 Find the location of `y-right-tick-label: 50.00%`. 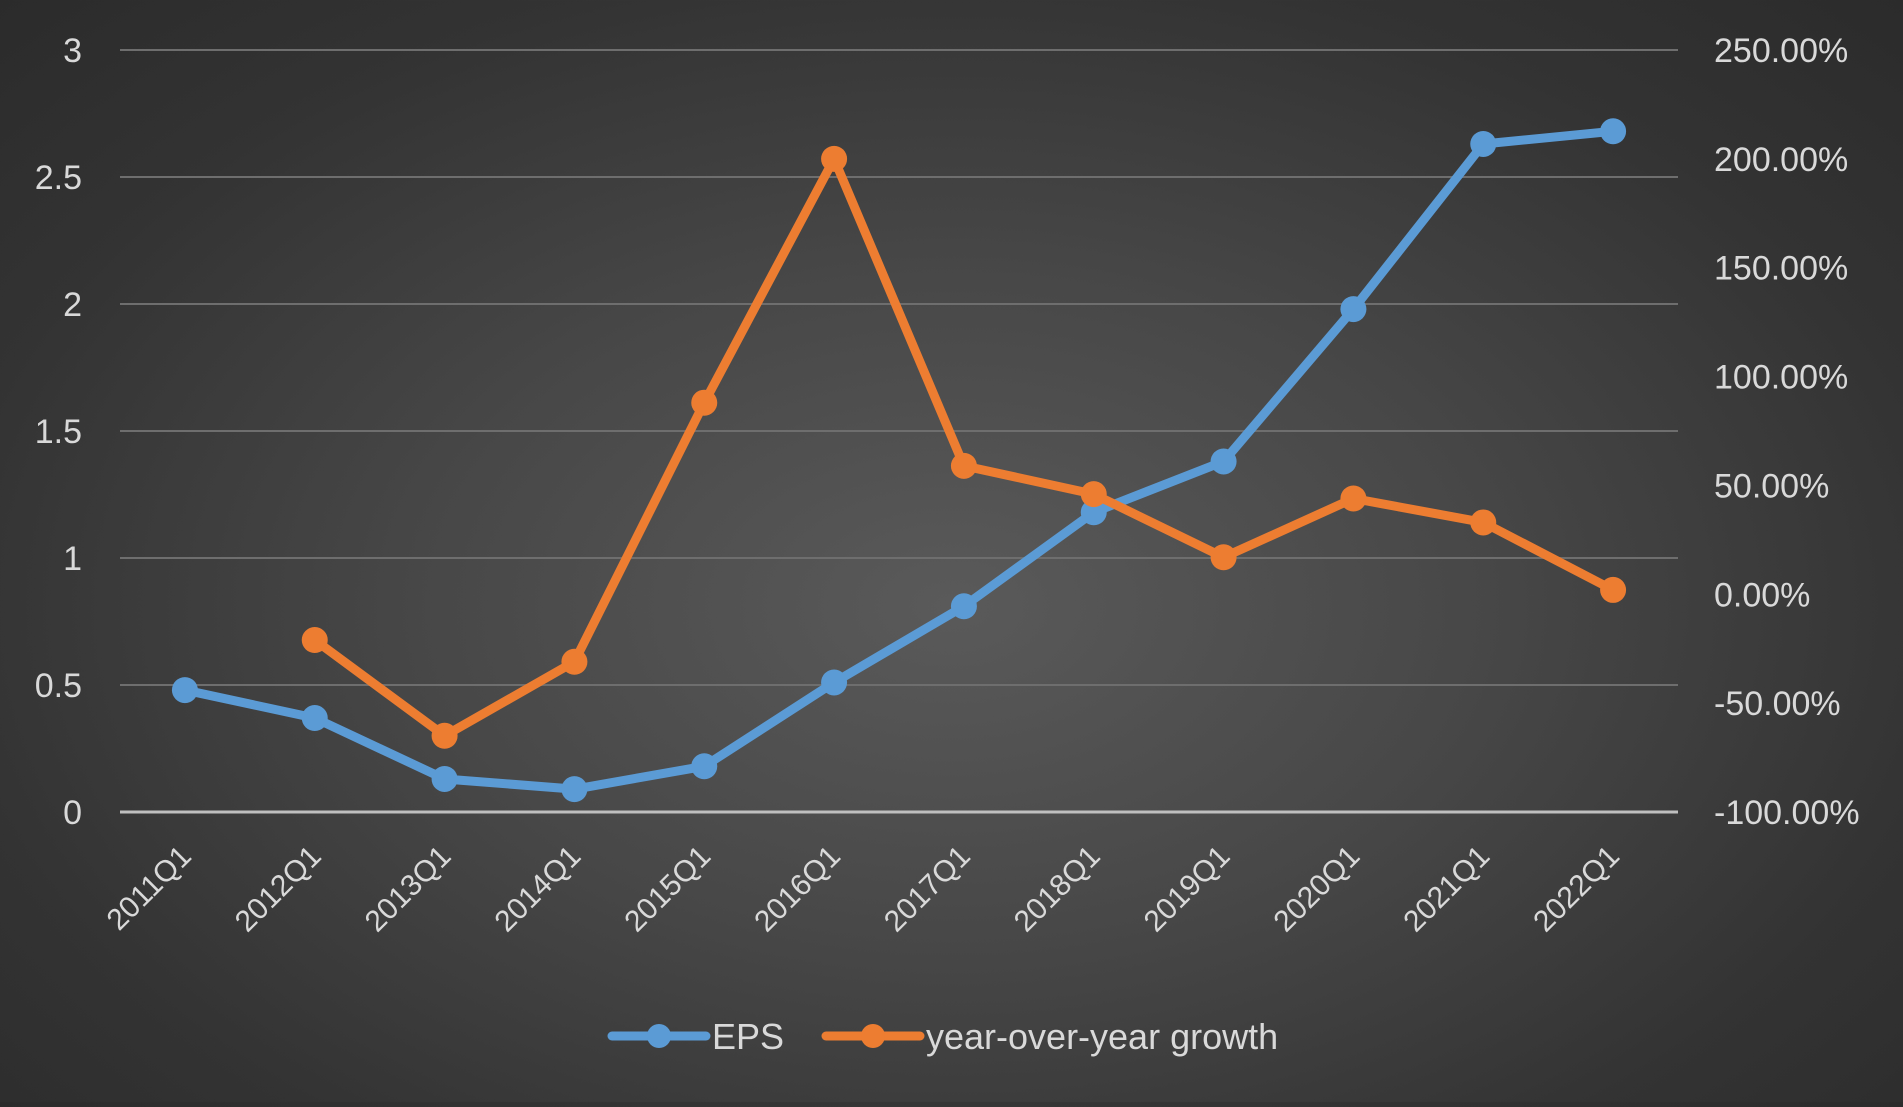

y-right-tick-label: 50.00% is located at coordinates (1771, 486).